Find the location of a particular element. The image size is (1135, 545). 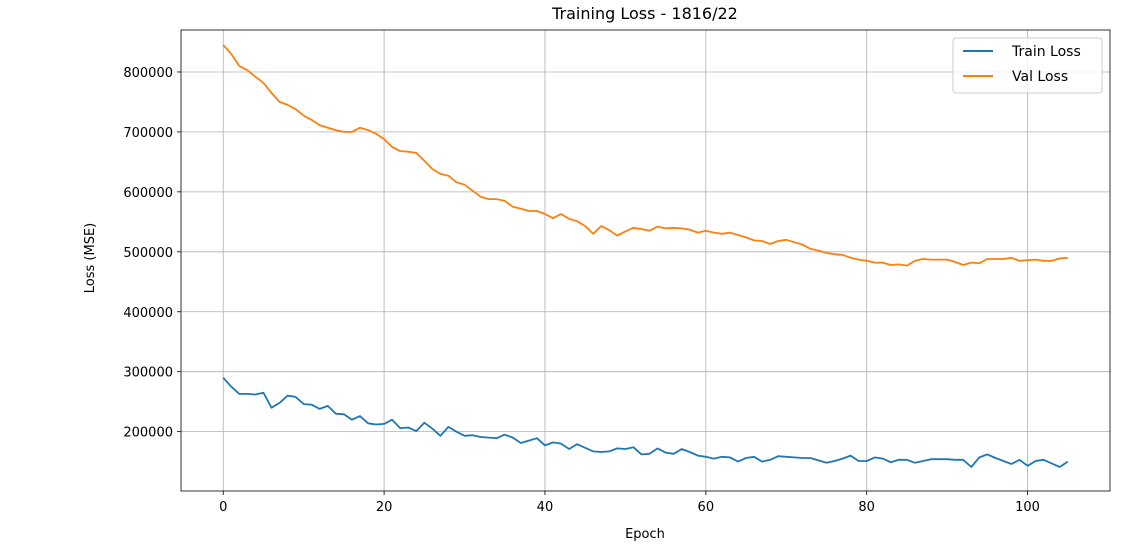

y-tick-label: 300000 is located at coordinates (148, 373).